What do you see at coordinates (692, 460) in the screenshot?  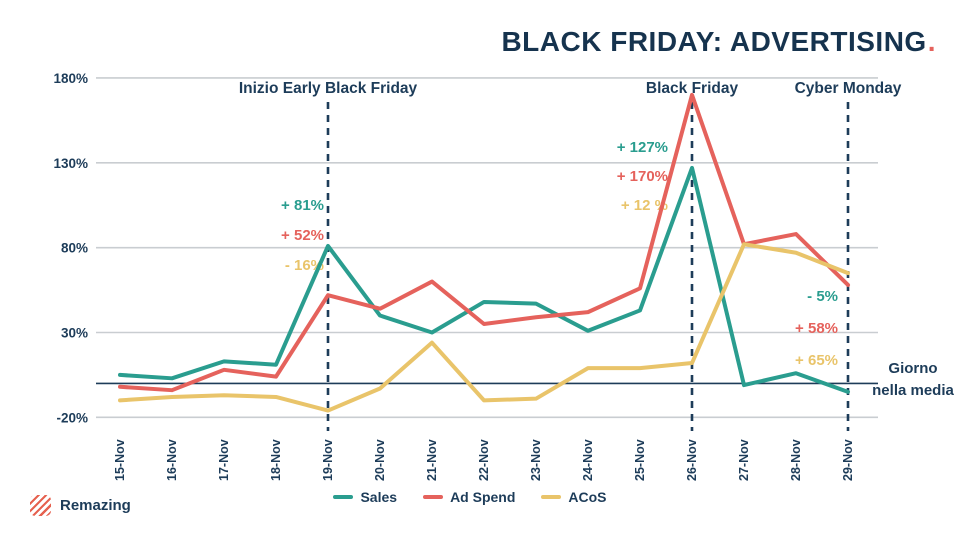 I see `x-tick-label-26-nov: 26-Nov` at bounding box center [692, 460].